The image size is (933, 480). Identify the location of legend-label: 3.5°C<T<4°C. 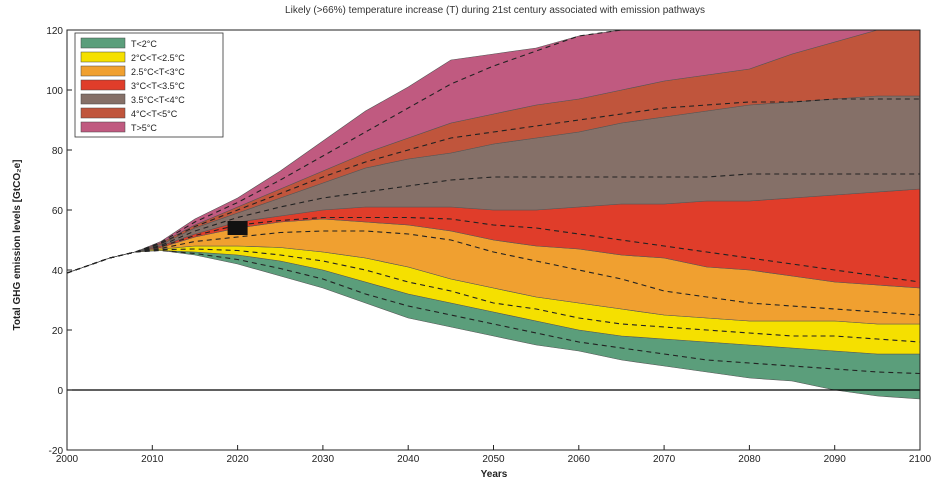
(158, 100).